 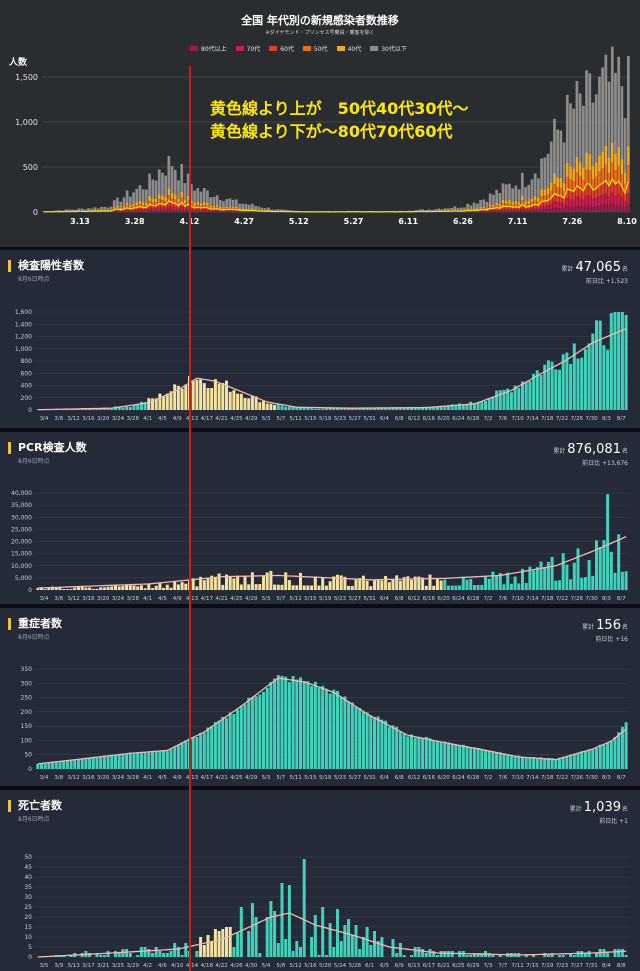 What do you see at coordinates (429, 419) in the screenshot?
I see `x-tick-label: 6/16` at bounding box center [429, 419].